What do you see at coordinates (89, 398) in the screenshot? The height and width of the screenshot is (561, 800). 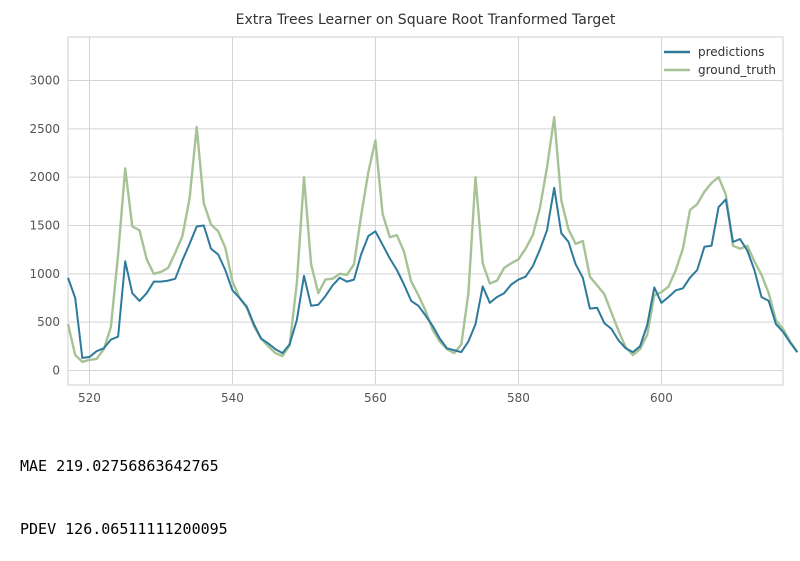 I see `x-tick-label: 520` at bounding box center [89, 398].